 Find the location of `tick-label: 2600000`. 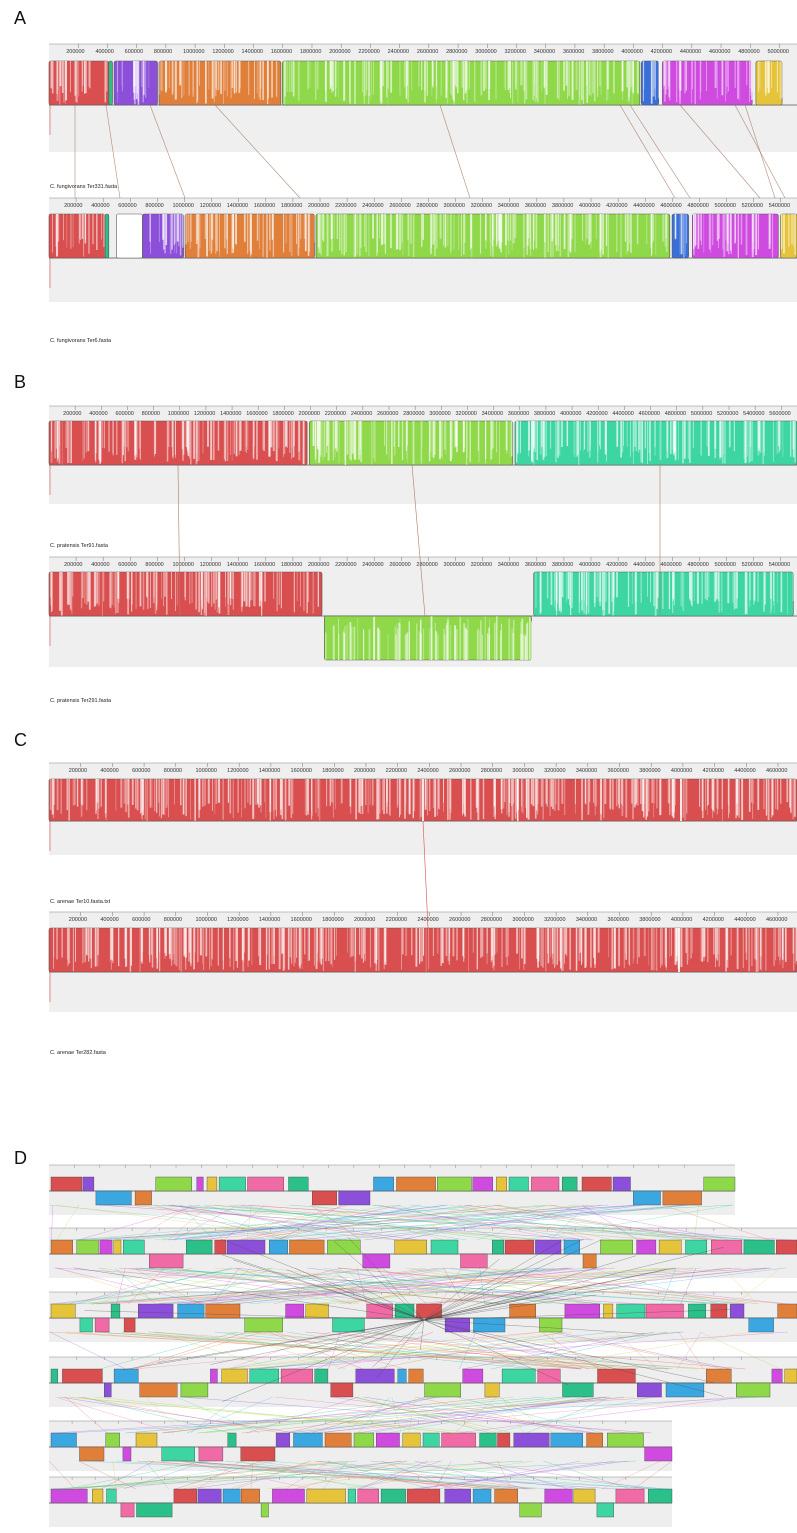

tick-label: 2600000 is located at coordinates (459, 771).